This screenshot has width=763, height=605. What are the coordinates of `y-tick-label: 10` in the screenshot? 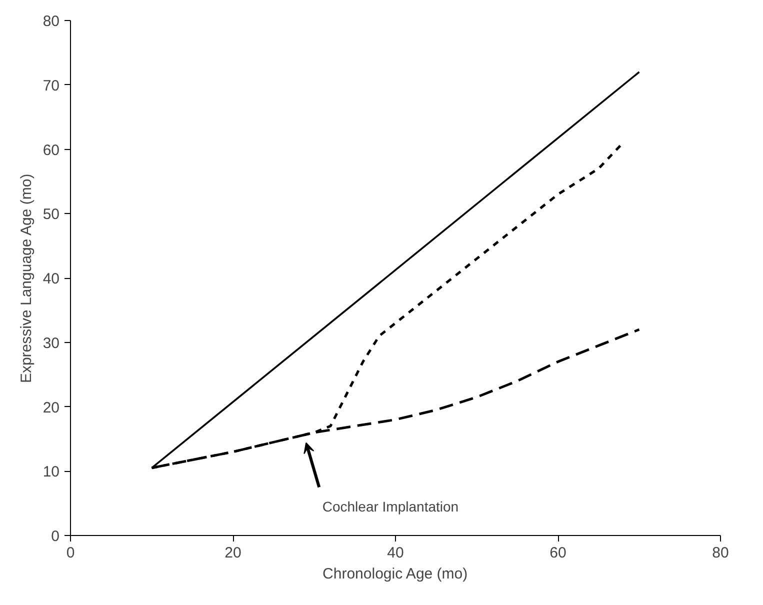 It's located at (51, 472).